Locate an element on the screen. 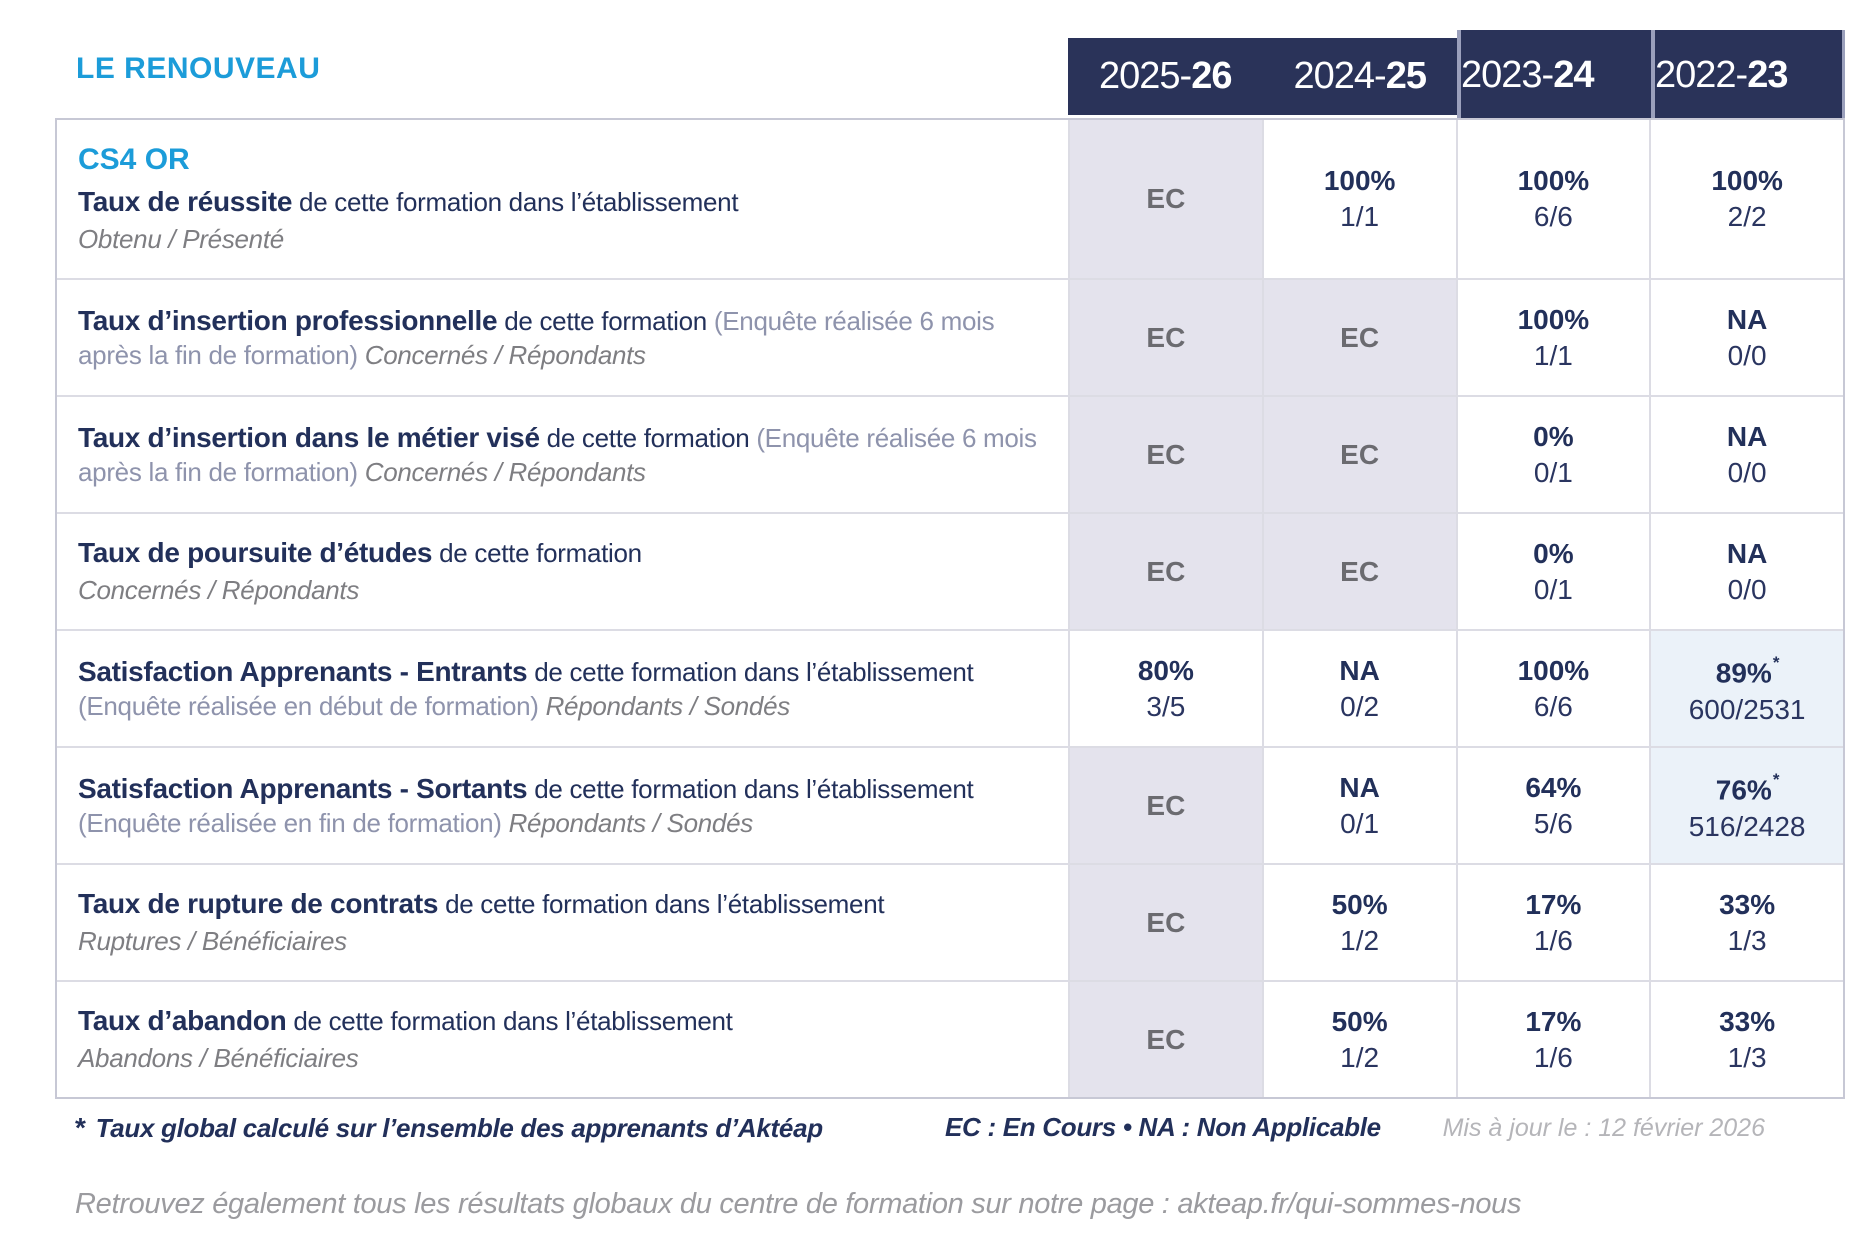 This screenshot has height=1250, width=1875. row-title: Taux de poursuite d’études is located at coordinates (255, 552).